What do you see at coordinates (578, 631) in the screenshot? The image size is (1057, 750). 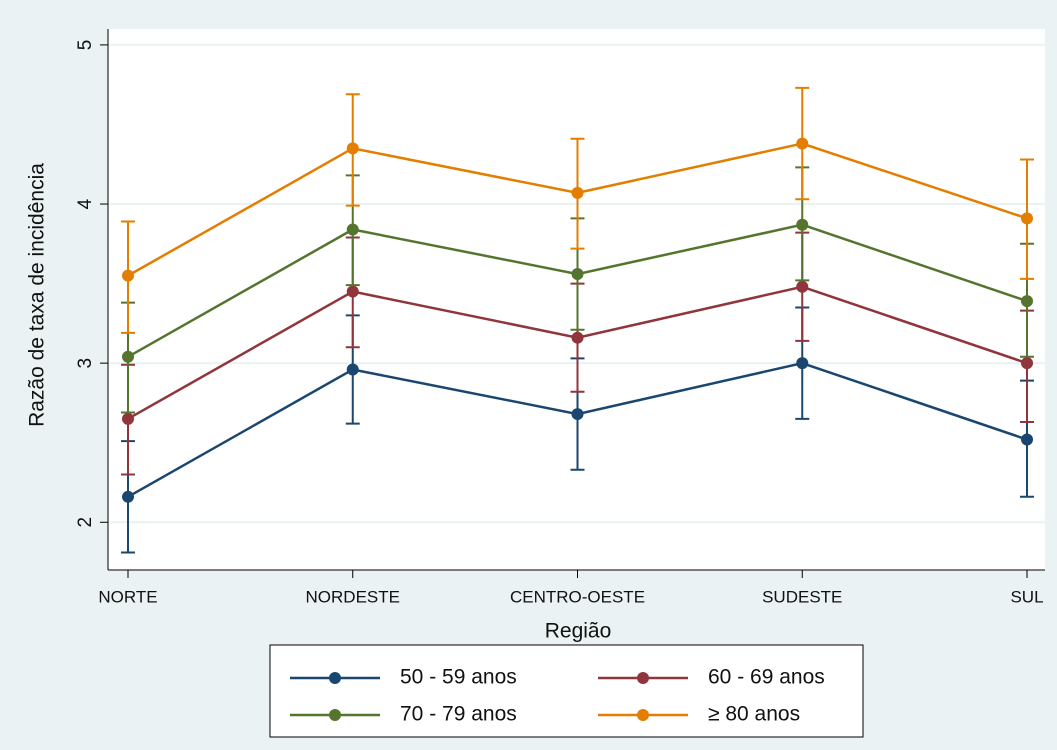 I see `x-axis-title: Região` at bounding box center [578, 631].